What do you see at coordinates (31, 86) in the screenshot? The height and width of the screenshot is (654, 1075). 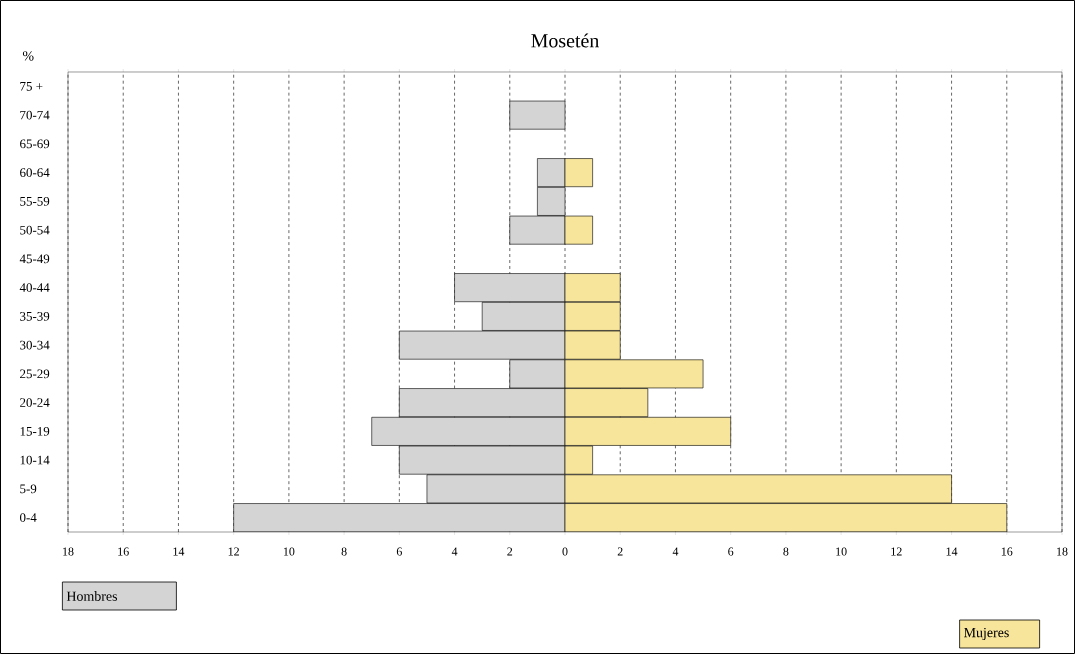 I see `y-tick-label: 75 +` at bounding box center [31, 86].